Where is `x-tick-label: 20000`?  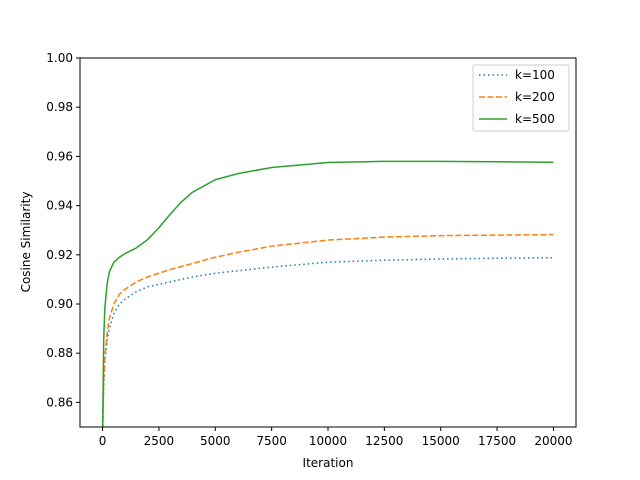 x-tick-label: 20000 is located at coordinates (553, 441).